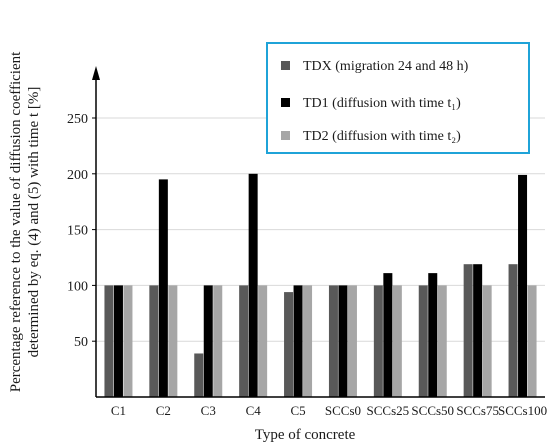 Image resolution: width=550 pixels, height=446 pixels. What do you see at coordinates (96, 73) in the screenshot?
I see `y-axis-arrow-icon` at bounding box center [96, 73].